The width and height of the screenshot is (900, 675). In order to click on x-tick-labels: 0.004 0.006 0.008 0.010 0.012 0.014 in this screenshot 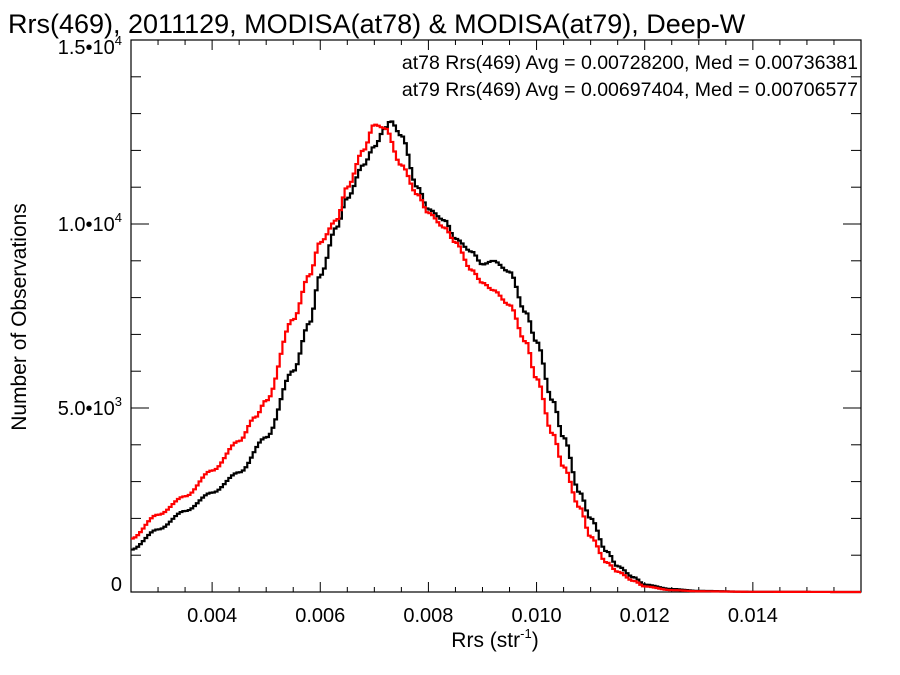, I will do `click(482, 616)`.